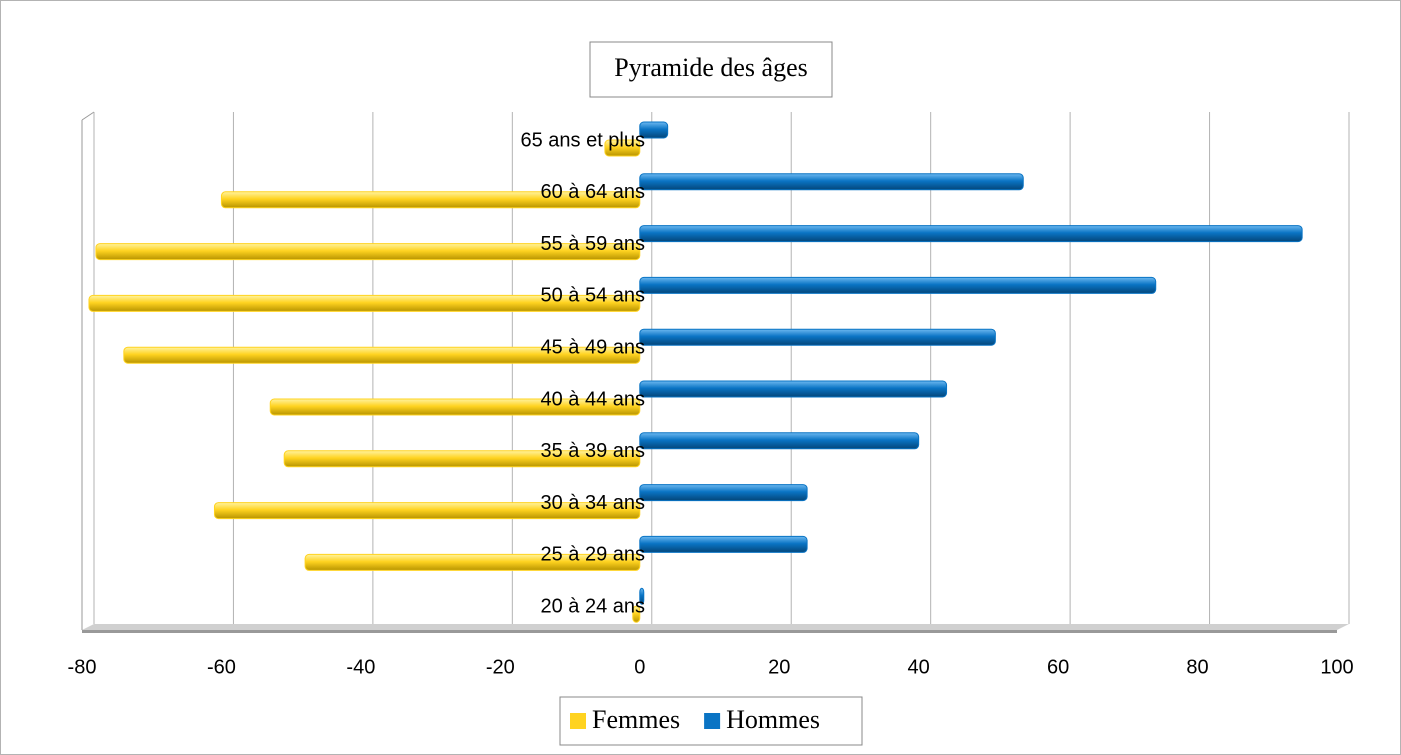 The height and width of the screenshot is (755, 1401). I want to click on x-tick-label: -20, so click(500, 667).